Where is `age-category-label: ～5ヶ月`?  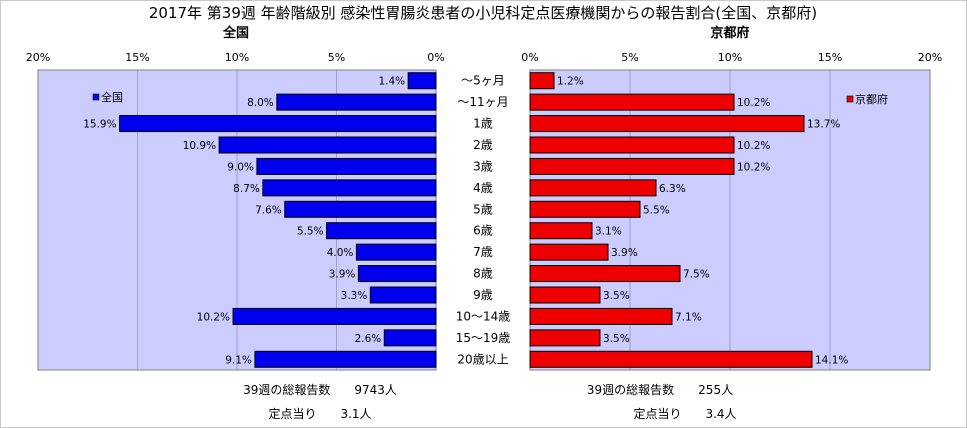
age-category-label: ～5ヶ月 is located at coordinates (483, 81).